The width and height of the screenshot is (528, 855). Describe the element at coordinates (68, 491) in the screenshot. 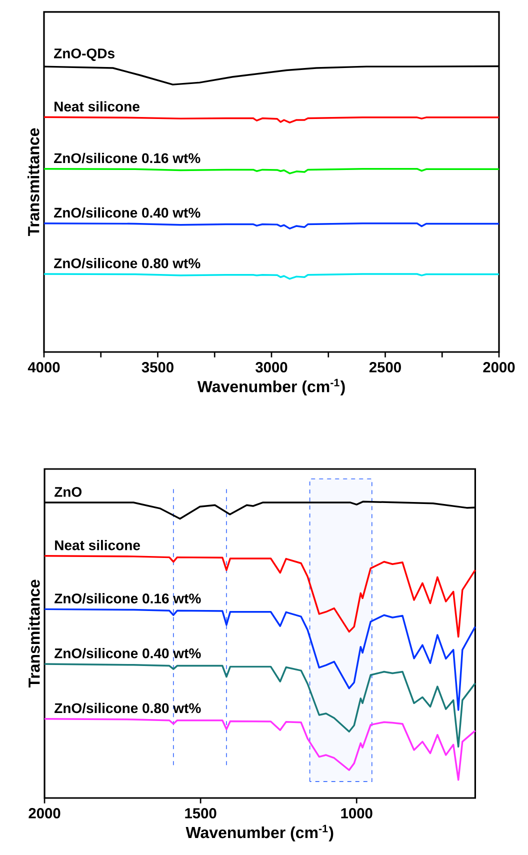

I see `series-label: ZnO` at that location.